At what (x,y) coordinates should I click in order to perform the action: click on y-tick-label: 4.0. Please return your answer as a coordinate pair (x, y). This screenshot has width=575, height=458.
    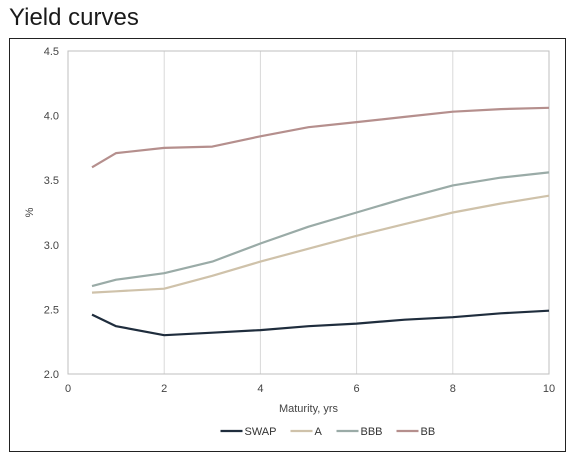
    Looking at the image, I should click on (51, 117).